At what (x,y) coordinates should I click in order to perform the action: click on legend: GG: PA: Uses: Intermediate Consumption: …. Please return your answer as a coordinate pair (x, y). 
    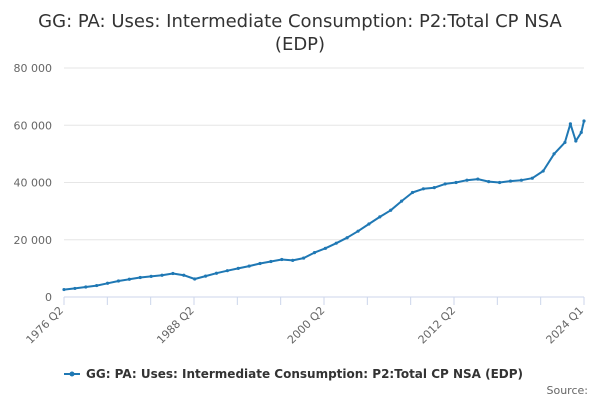
    Looking at the image, I should click on (293, 374).